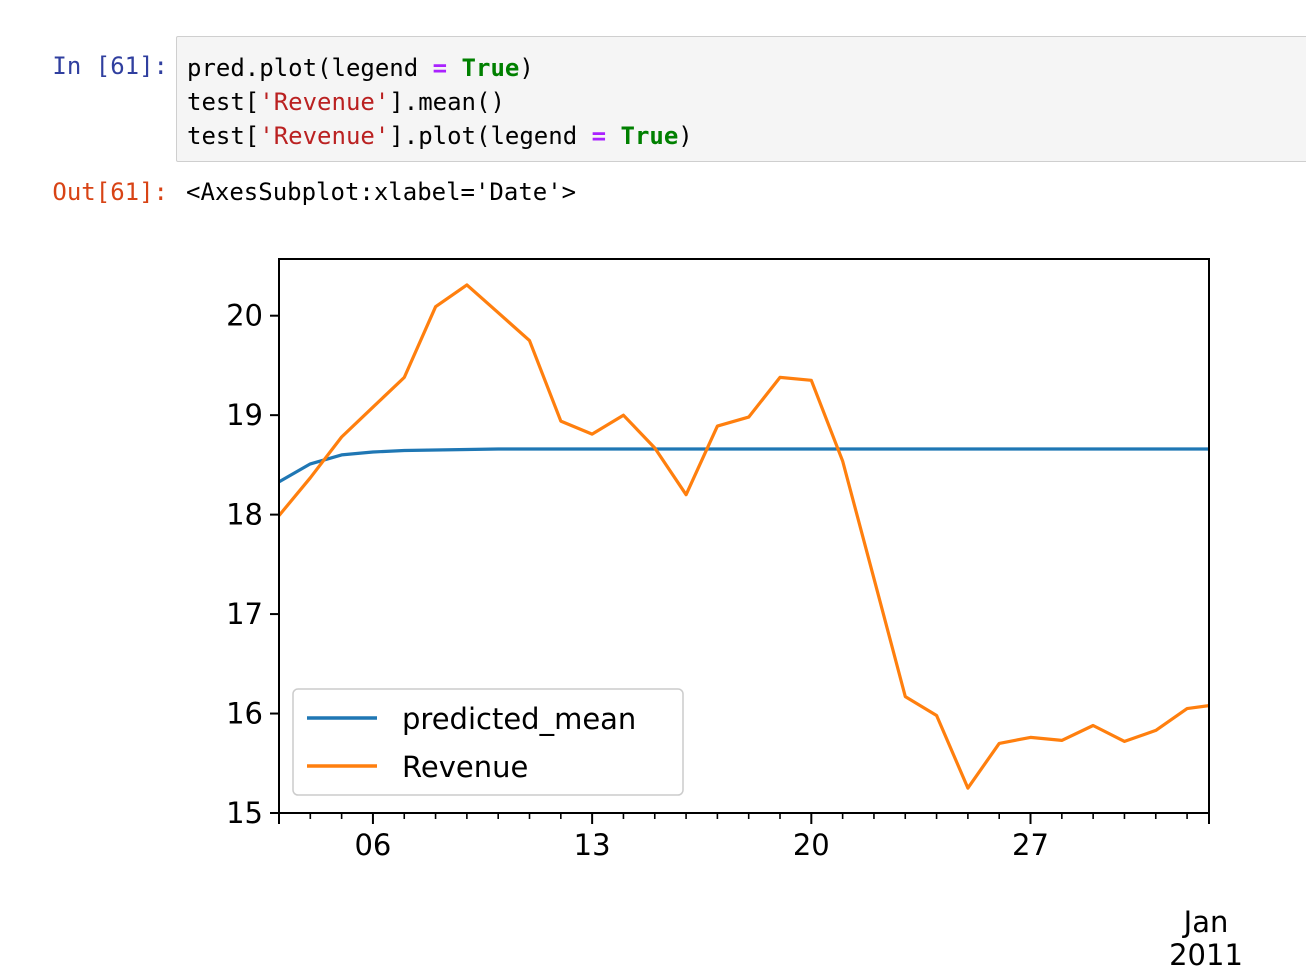 This screenshot has height=980, width=1306. What do you see at coordinates (490, 136) in the screenshot?
I see `code-token: ].plot(legend` at bounding box center [490, 136].